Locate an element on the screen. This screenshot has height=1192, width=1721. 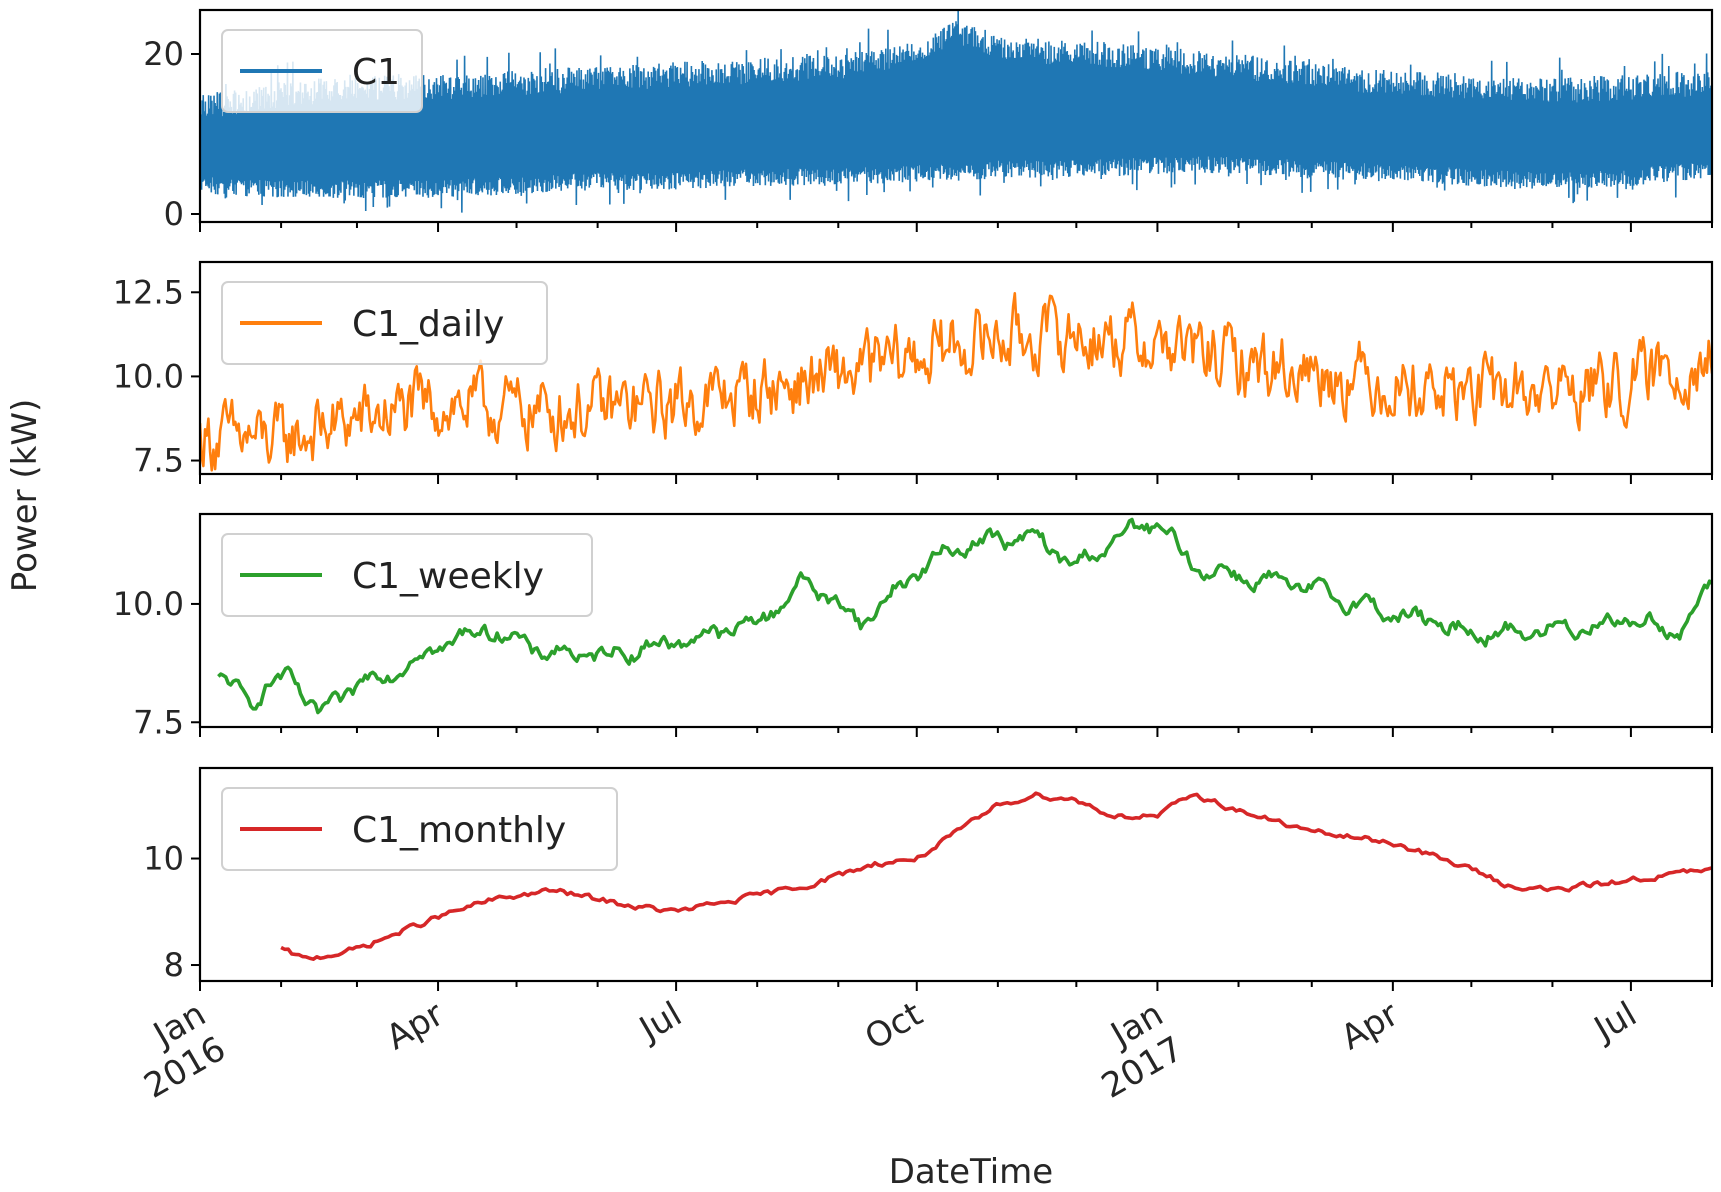
legend-label: C1_weekly is located at coordinates (448, 576).